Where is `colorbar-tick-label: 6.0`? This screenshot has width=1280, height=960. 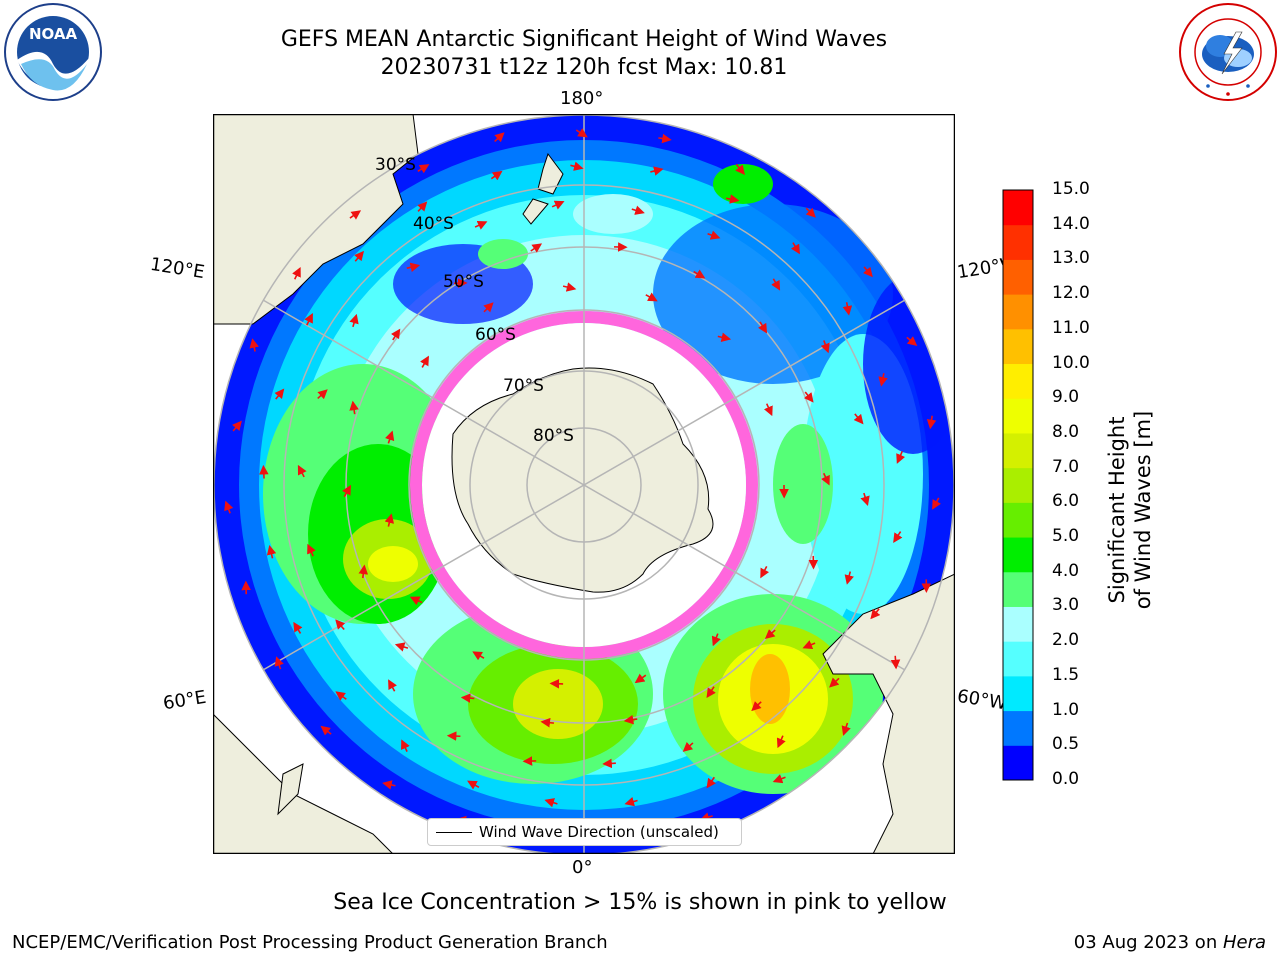 colorbar-tick-label: 6.0 is located at coordinates (1066, 501).